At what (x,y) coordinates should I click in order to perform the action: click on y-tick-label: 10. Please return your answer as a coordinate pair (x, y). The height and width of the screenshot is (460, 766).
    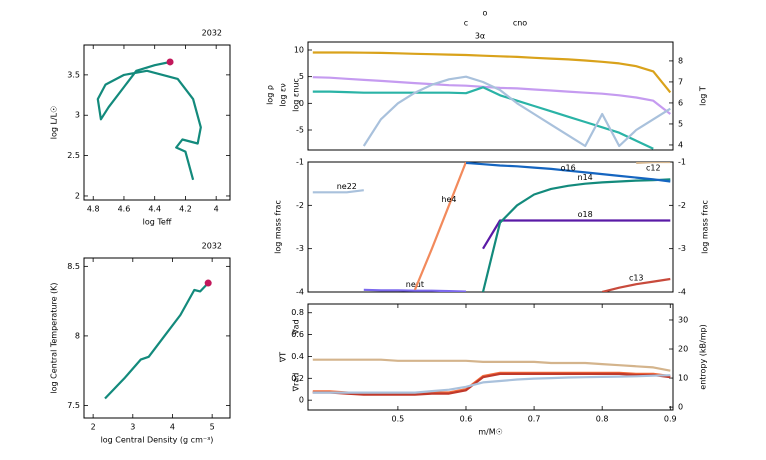
    Looking at the image, I should click on (299, 50).